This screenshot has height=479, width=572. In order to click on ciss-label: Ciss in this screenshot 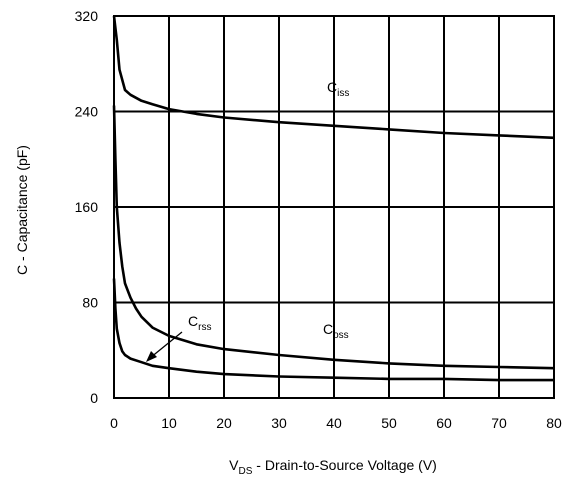, I will do `click(338, 89)`.